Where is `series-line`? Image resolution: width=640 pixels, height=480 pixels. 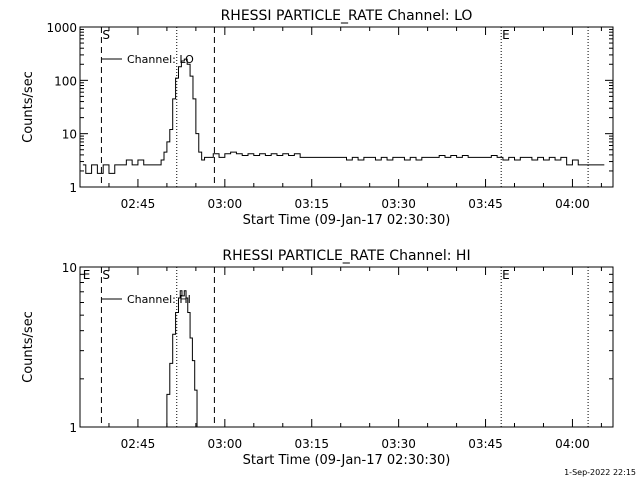 series-line is located at coordinates (181, 359).